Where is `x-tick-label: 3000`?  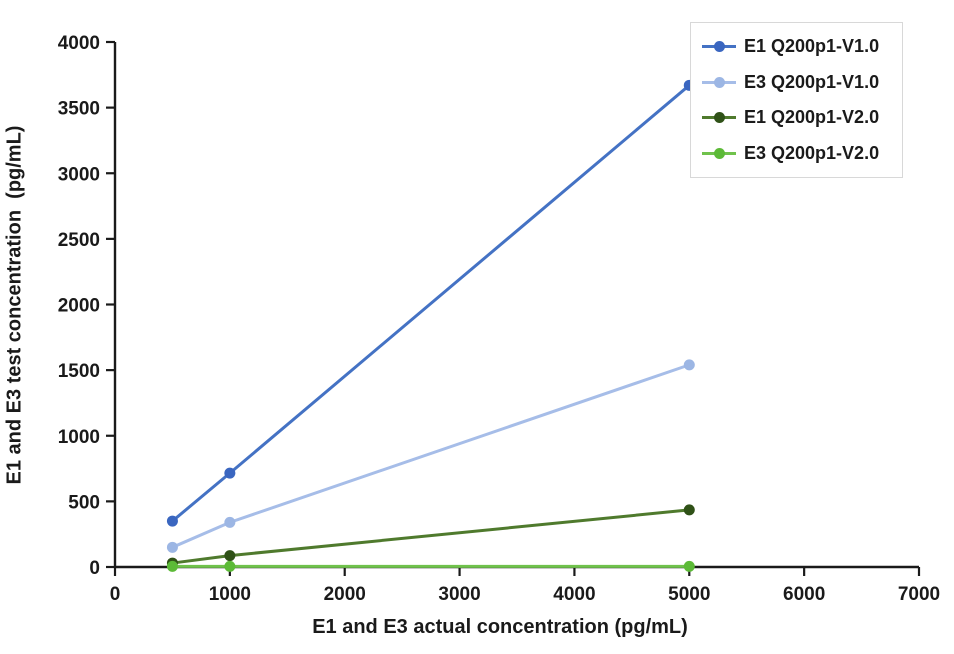 x-tick-label: 3000 is located at coordinates (459, 594).